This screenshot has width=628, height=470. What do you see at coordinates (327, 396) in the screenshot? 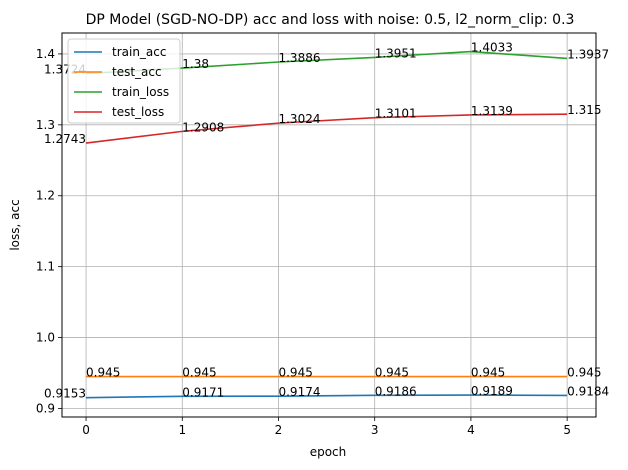
I see `series-line-train_acc` at bounding box center [327, 396].